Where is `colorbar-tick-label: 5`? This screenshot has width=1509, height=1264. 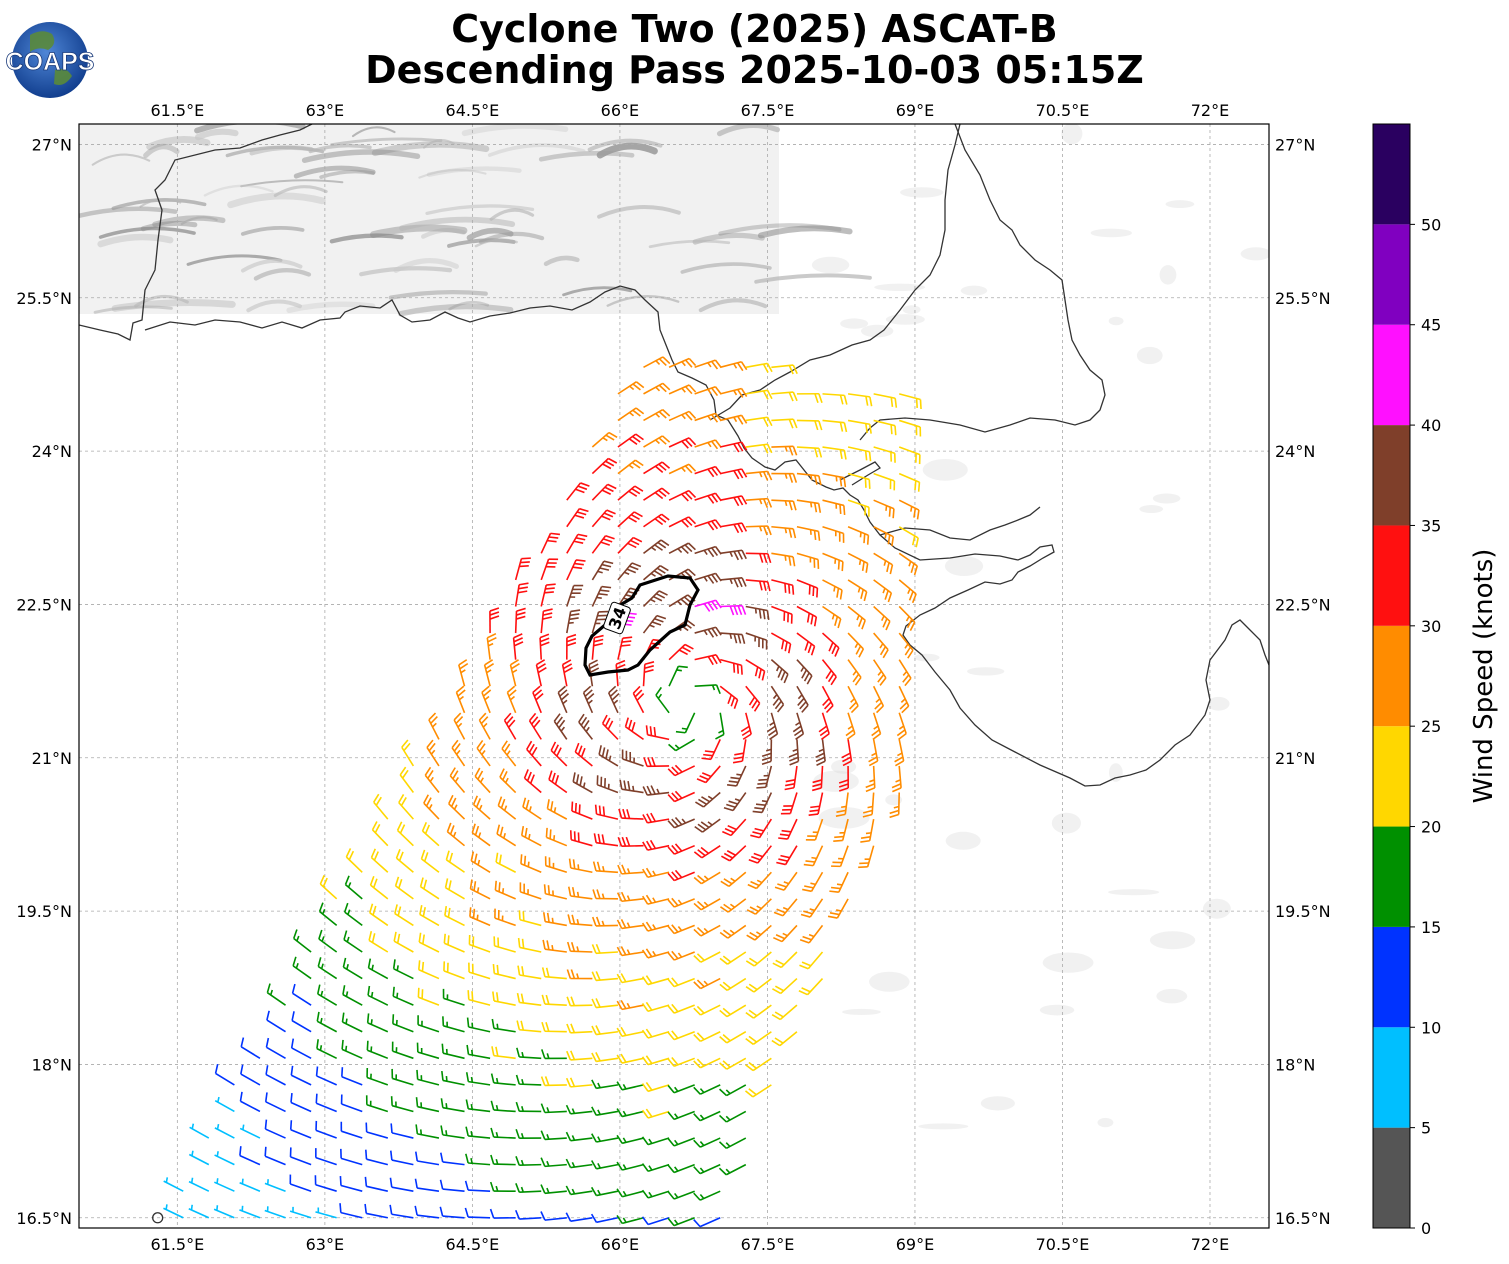 colorbar-tick-label: 5 is located at coordinates (1426, 1128).